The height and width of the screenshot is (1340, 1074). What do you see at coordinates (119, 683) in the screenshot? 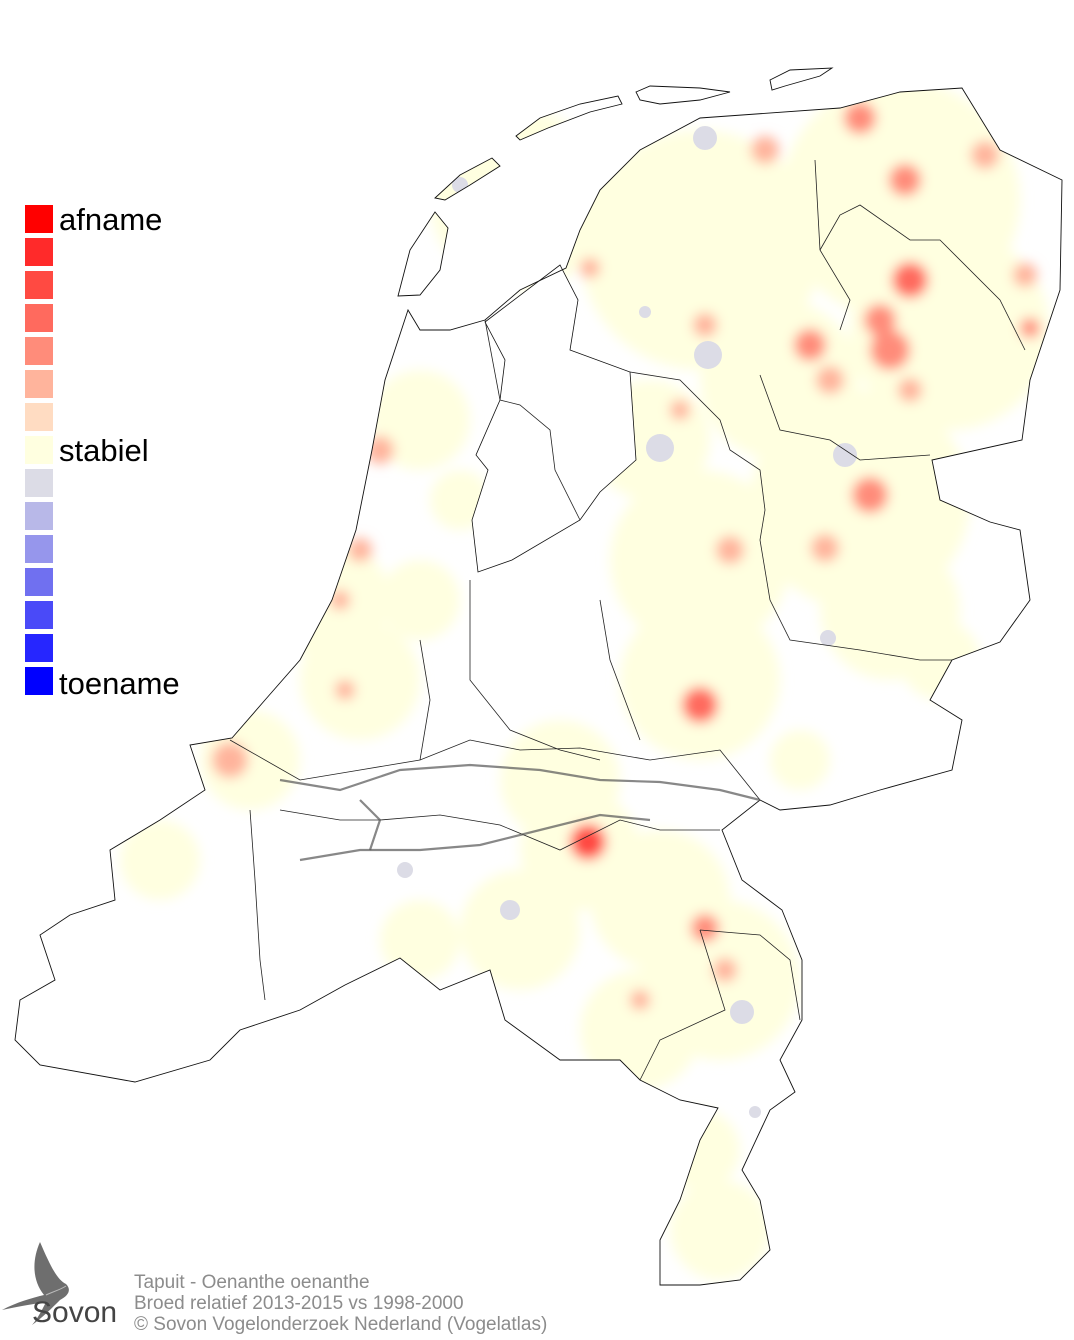
I see `legend-label-increase: toename` at bounding box center [119, 683].